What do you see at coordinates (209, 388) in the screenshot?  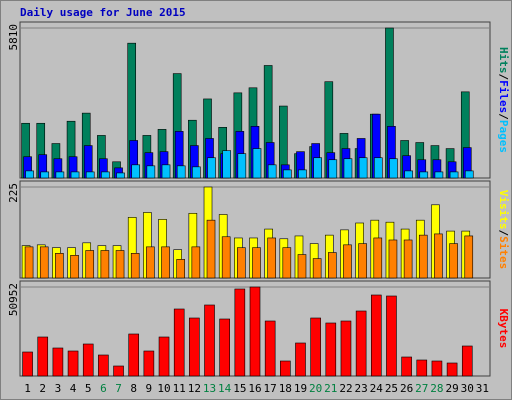 I see `x-tick-label: 13` at bounding box center [209, 388].